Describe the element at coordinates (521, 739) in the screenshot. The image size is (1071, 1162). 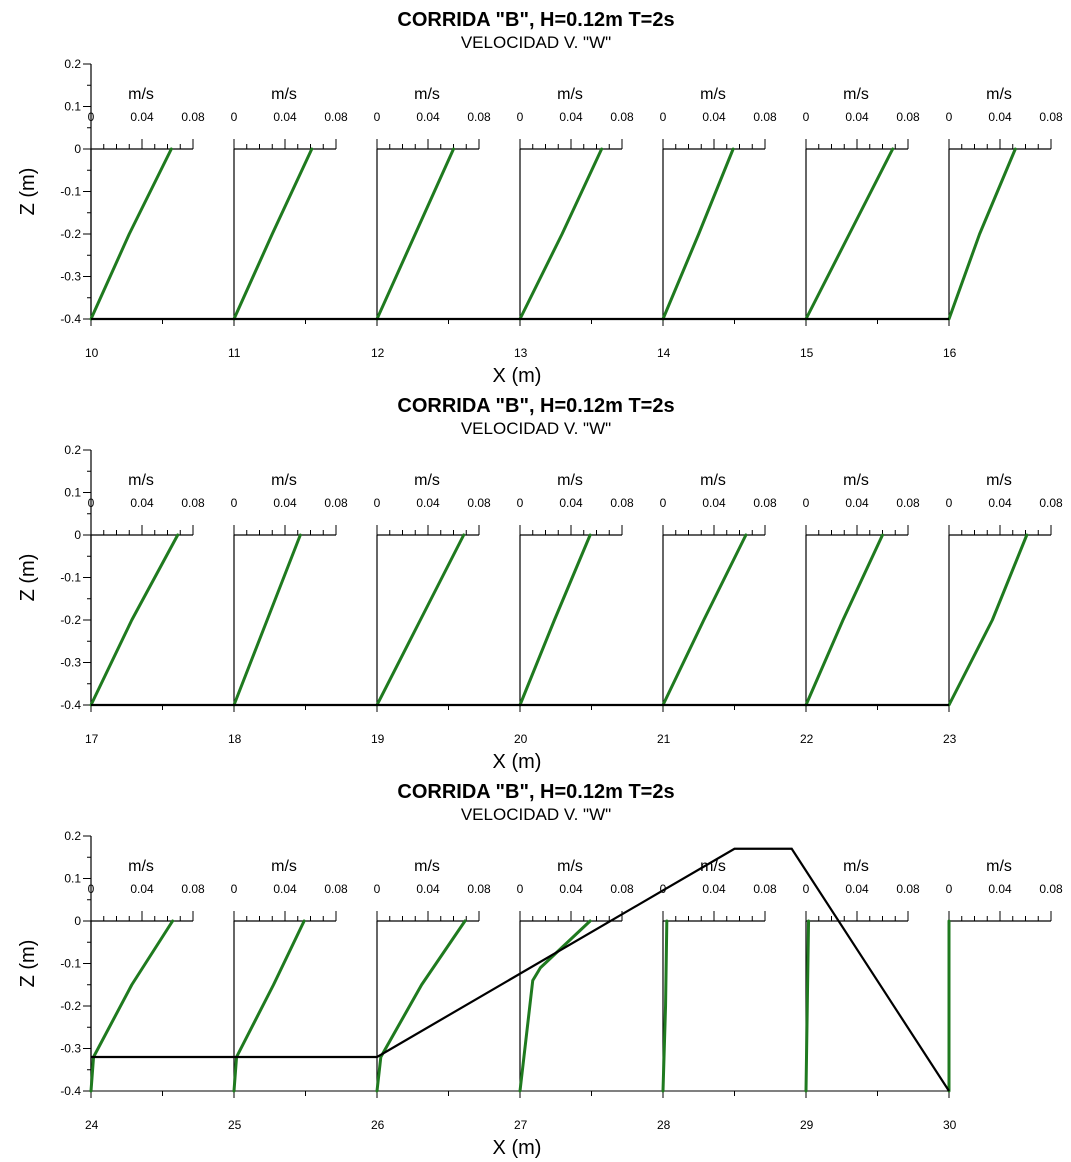
I see `x-tick-label: 20` at that location.